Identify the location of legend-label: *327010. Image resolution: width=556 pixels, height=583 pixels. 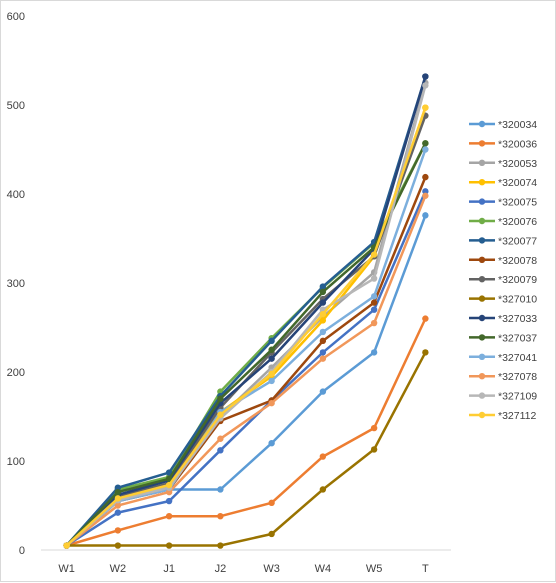
(517, 300).